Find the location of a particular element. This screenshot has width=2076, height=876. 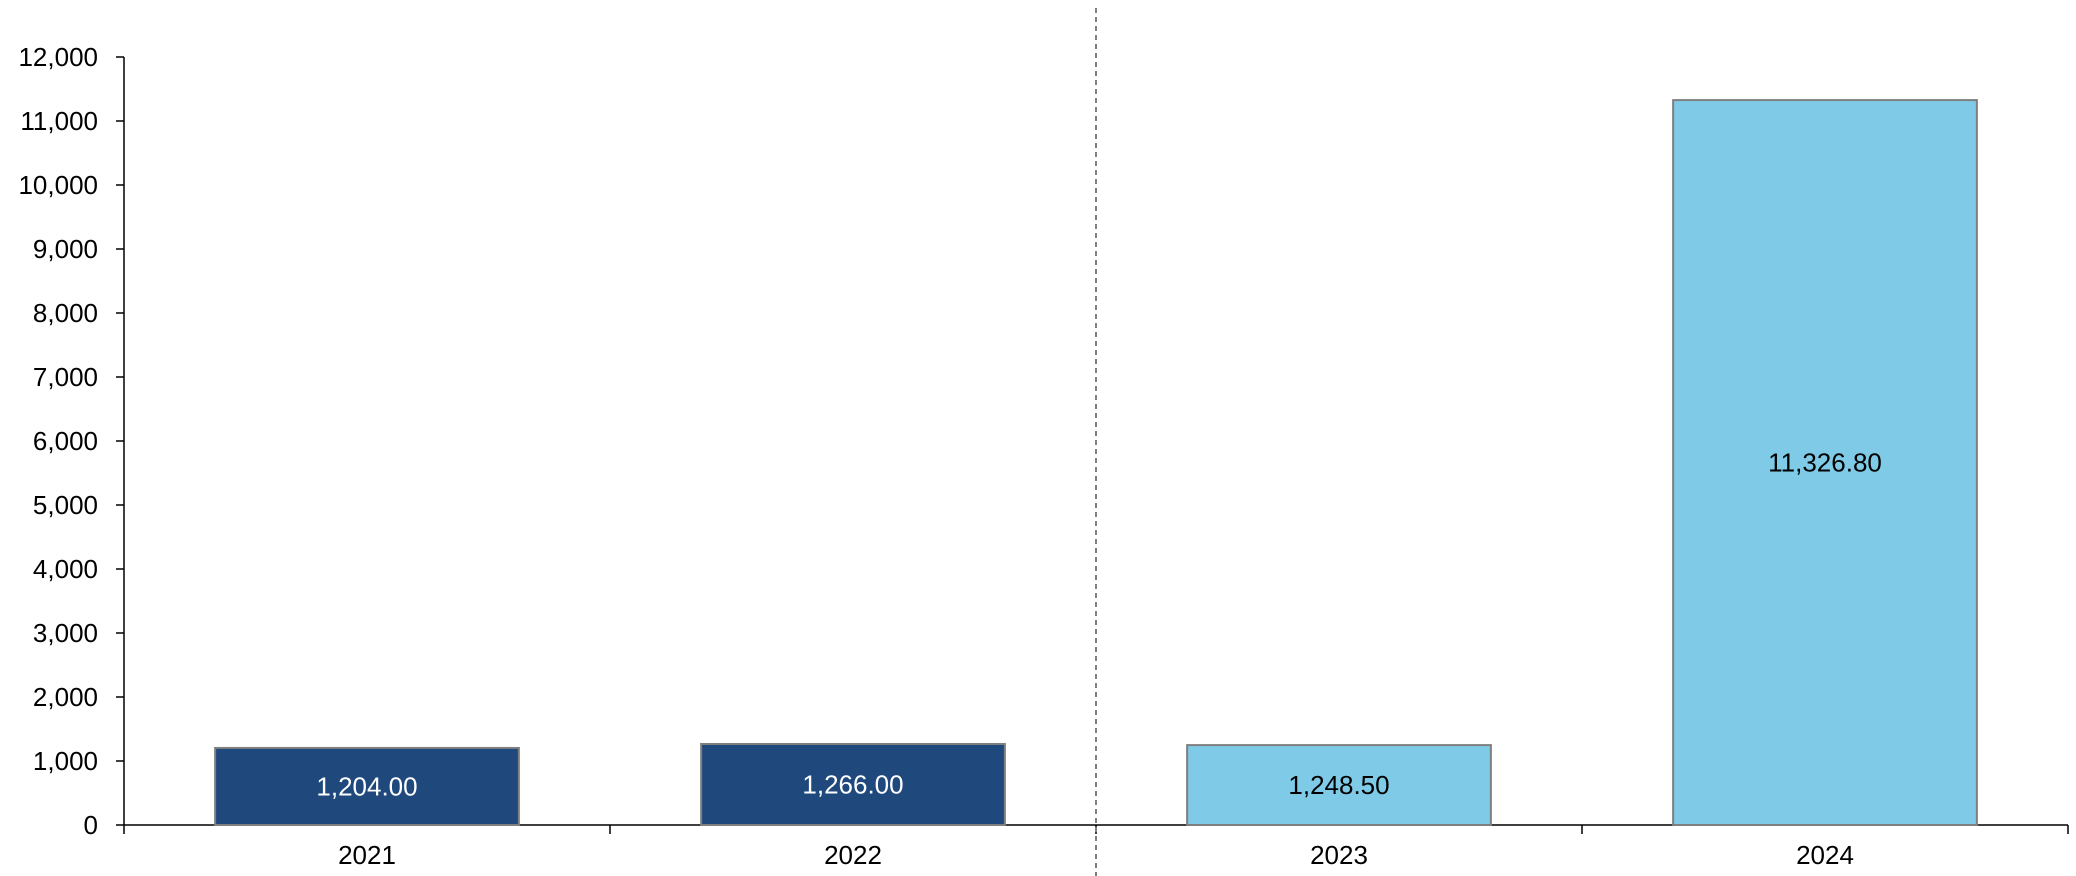

bar-2024 is located at coordinates (1825, 463).